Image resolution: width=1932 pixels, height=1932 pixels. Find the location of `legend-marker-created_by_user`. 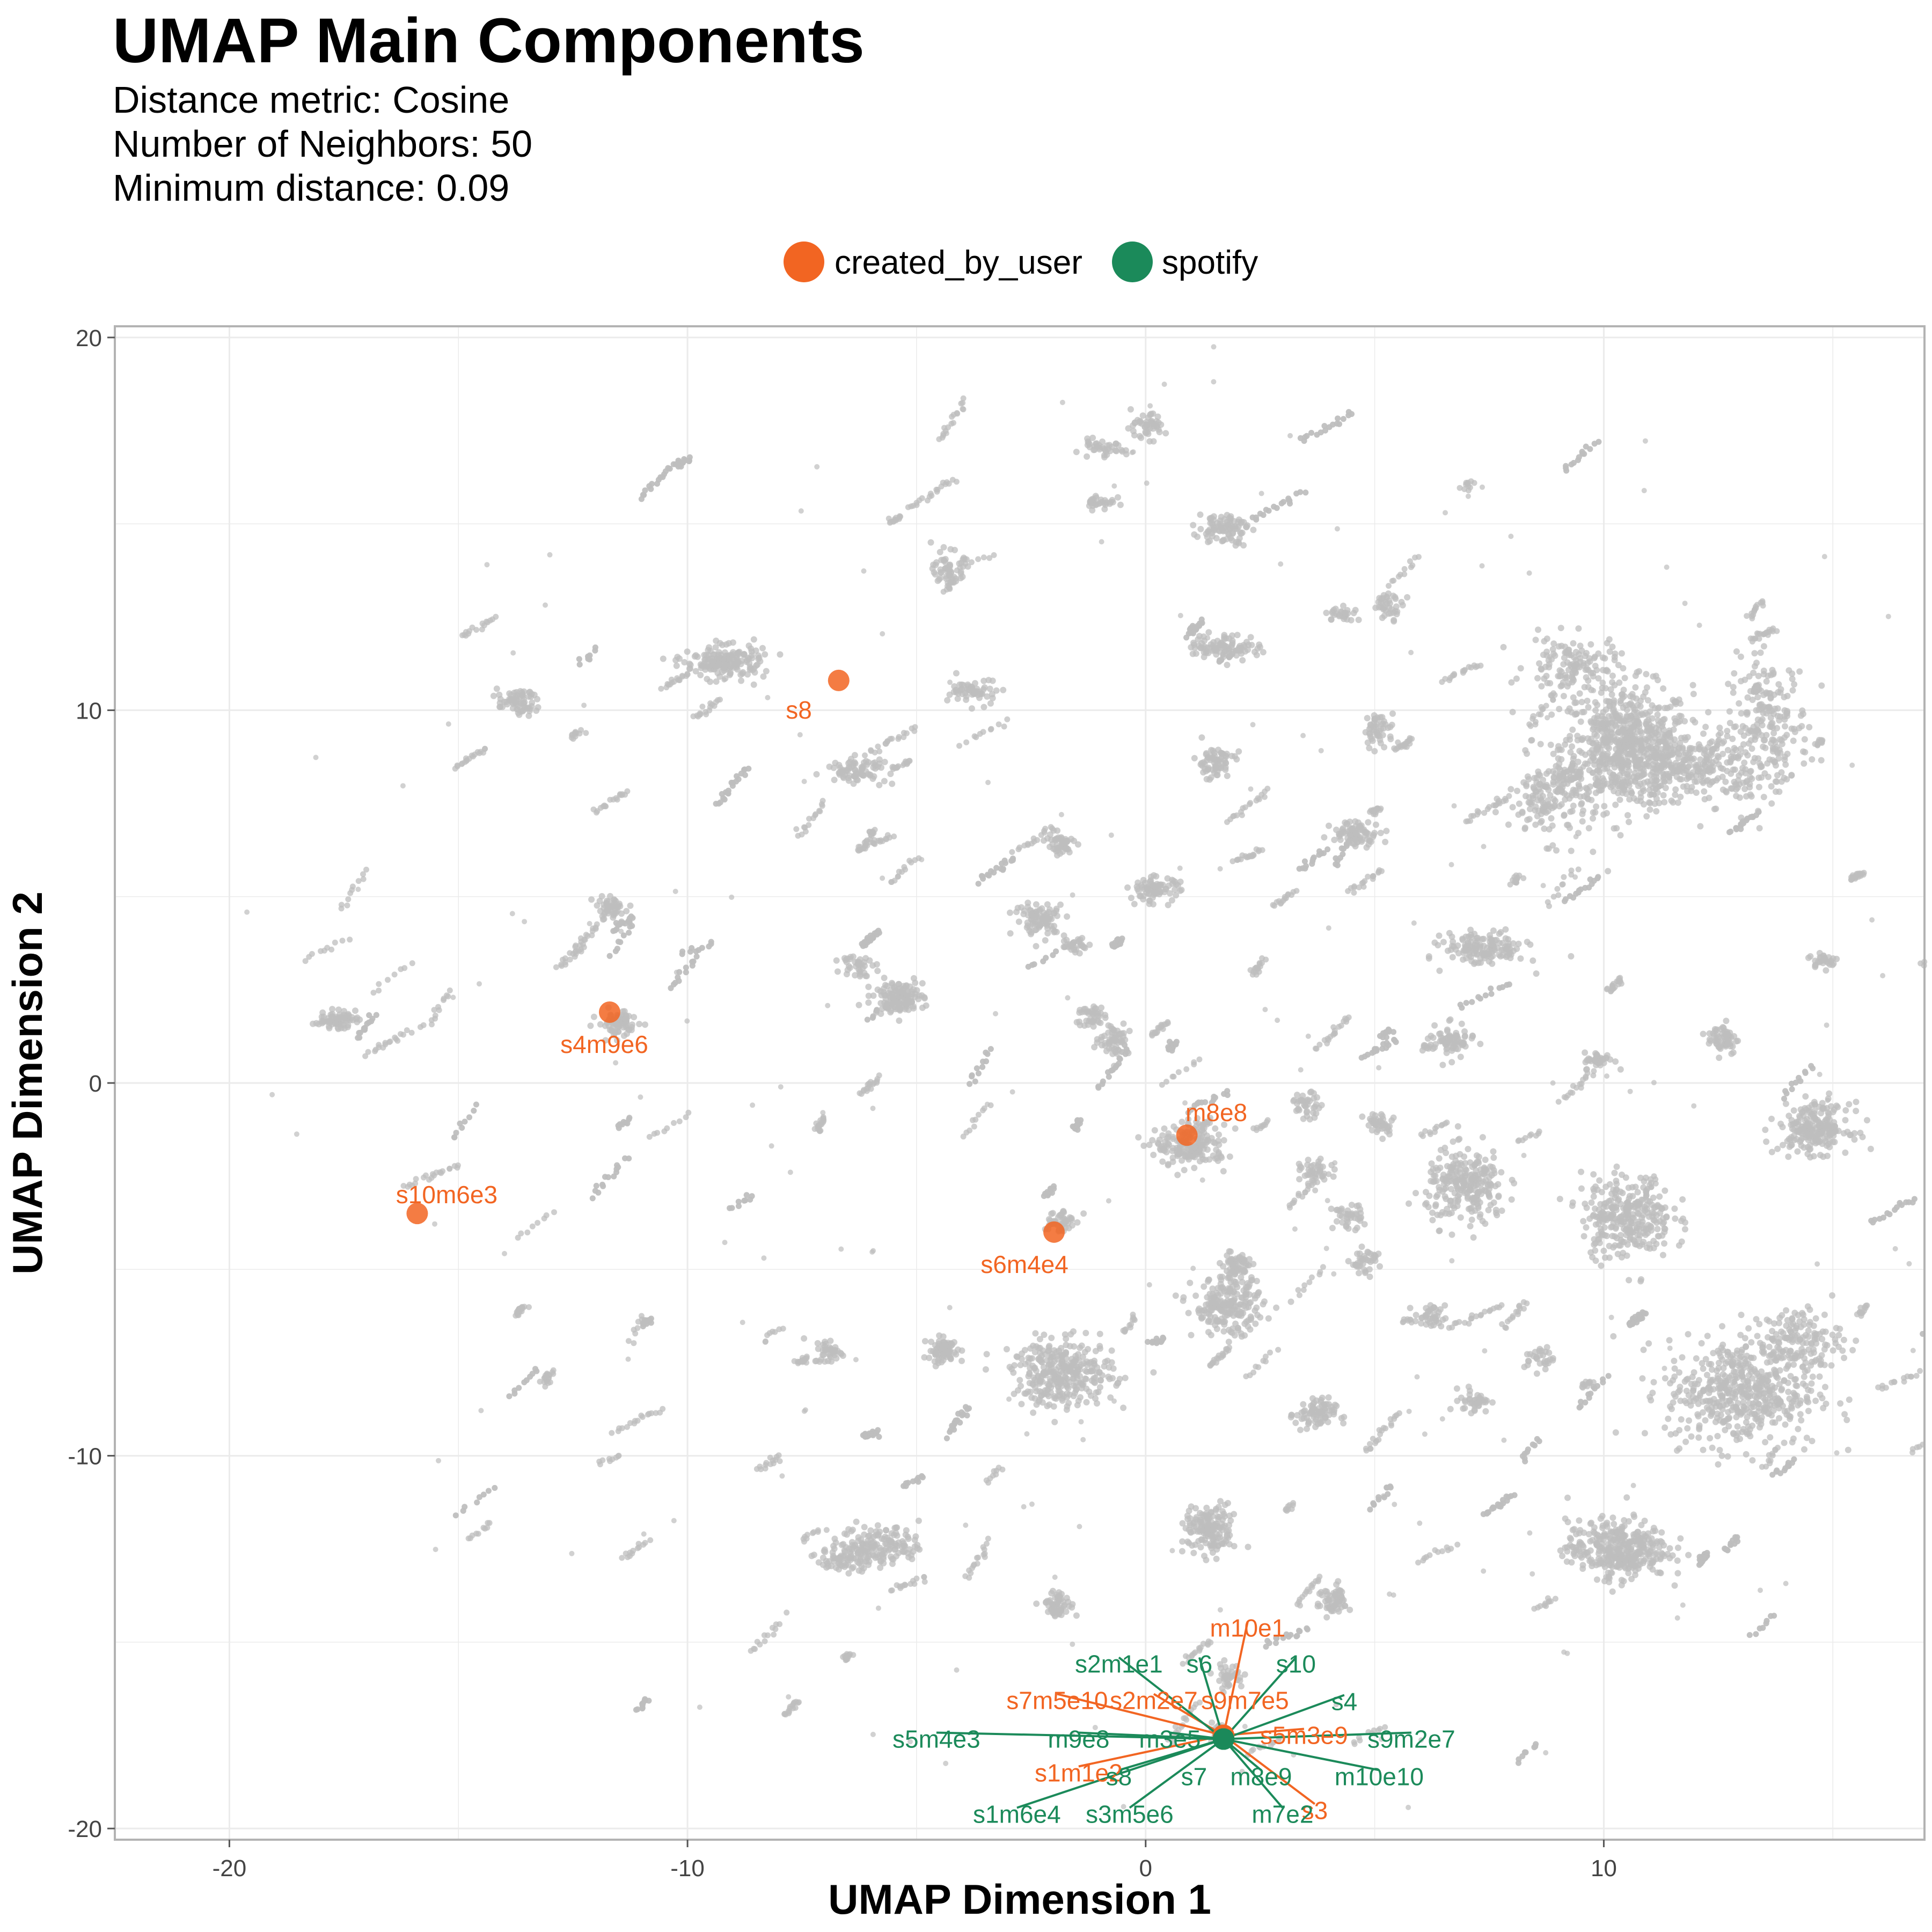

legend-marker-created_by_user is located at coordinates (804, 261).